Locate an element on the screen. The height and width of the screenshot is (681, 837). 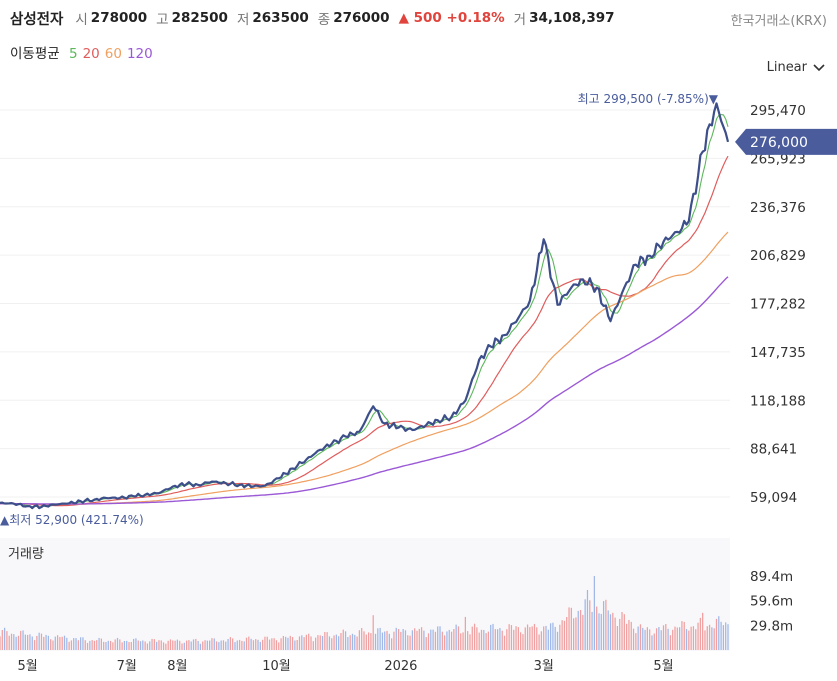
close-value: 276000 is located at coordinates (361, 18).